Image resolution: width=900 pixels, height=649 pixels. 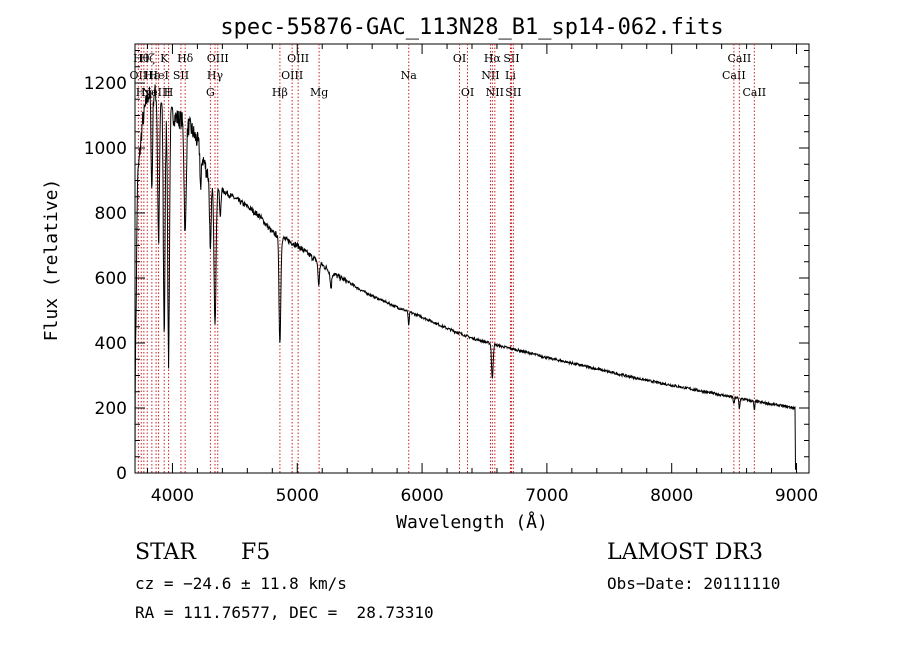 What do you see at coordinates (471, 27) in the screenshot?
I see `chart-title: spec-55876-GAC_113N28_B1_sp14-062.fits` at bounding box center [471, 27].